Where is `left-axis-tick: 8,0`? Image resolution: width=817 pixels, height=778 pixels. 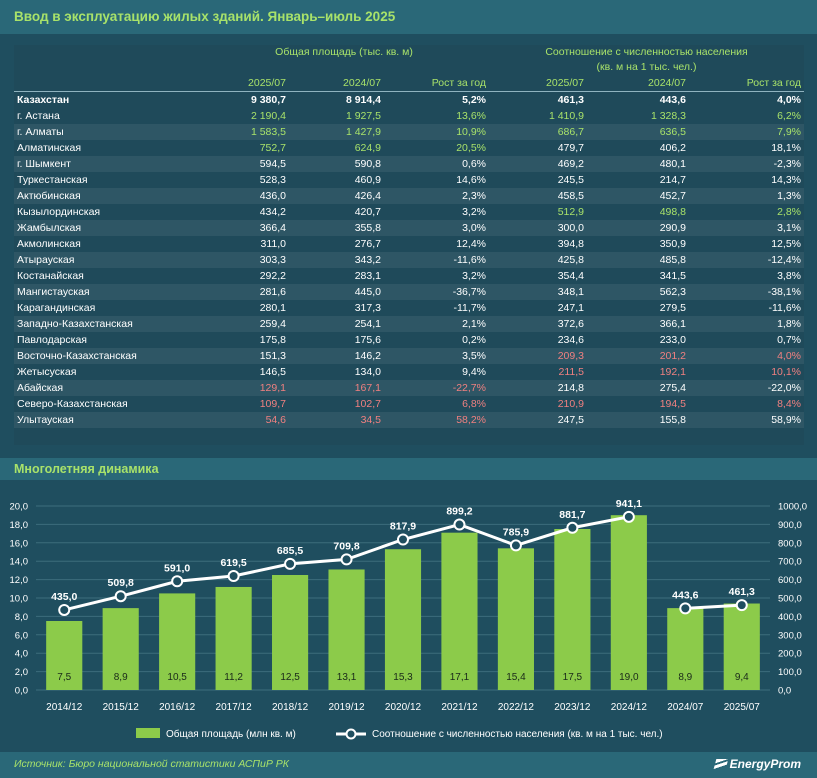 left-axis-tick: 8,0 is located at coordinates (21, 617).